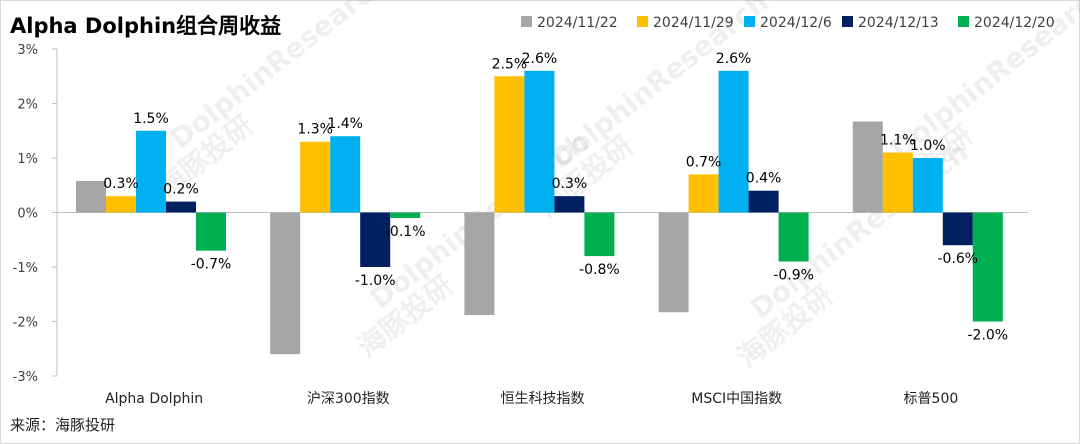 Image resolution: width=1080 pixels, height=444 pixels. I want to click on category-label: 恒生科技指数, so click(543, 399).